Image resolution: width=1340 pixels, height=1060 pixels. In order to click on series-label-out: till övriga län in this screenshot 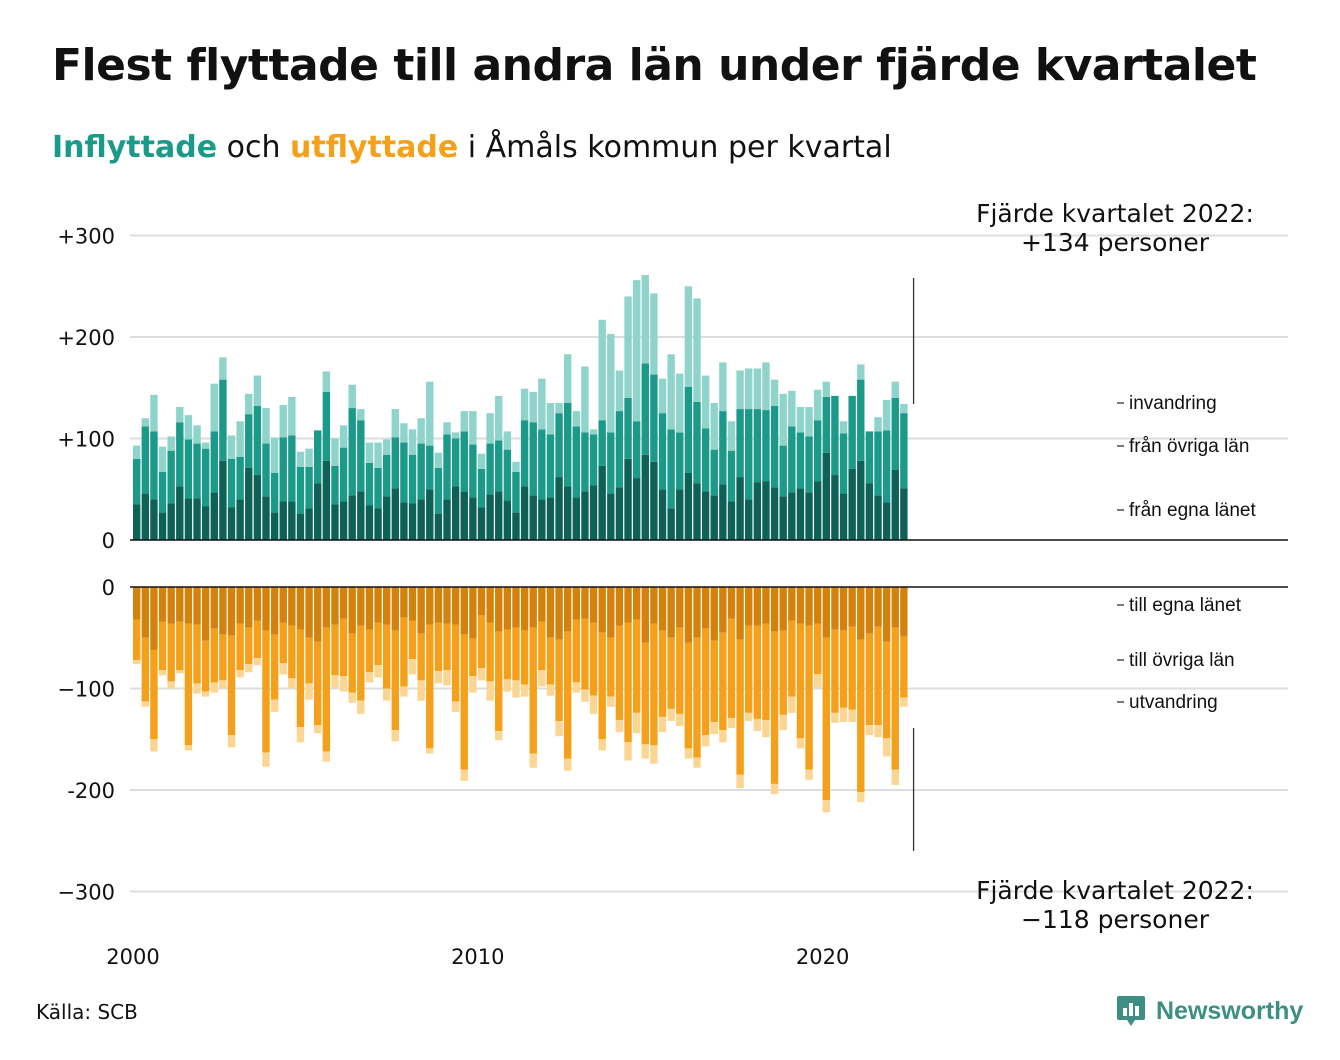, I will do `click(1182, 660)`.